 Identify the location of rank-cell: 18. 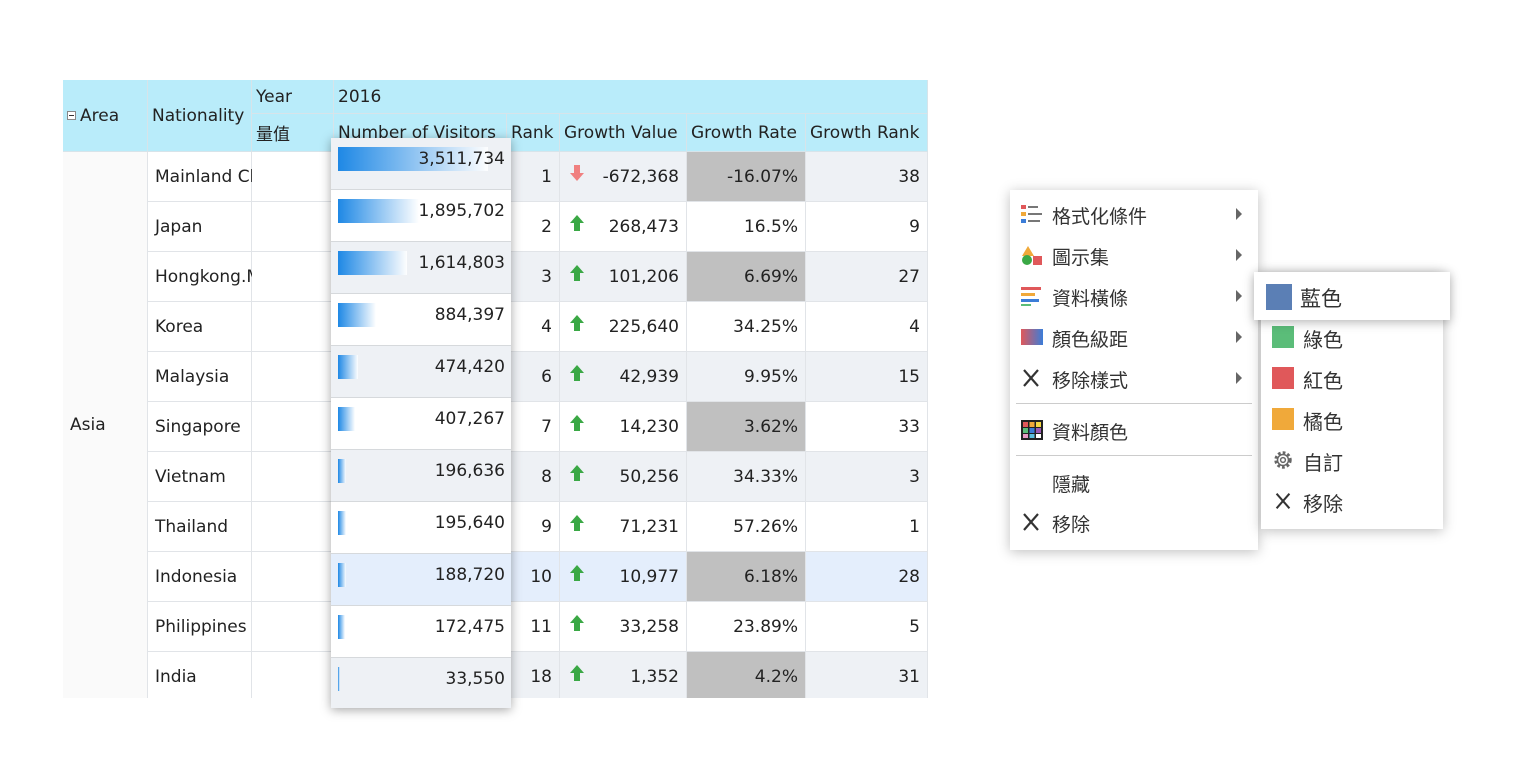
(533, 675).